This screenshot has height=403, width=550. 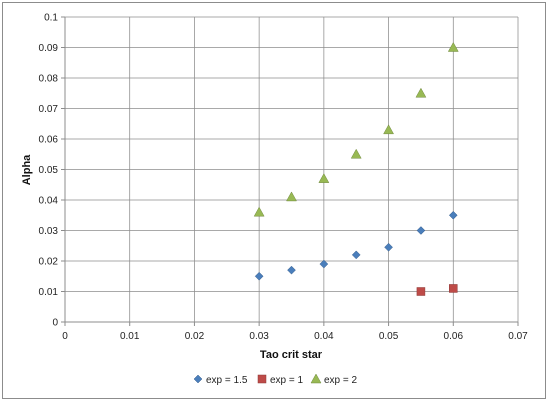 What do you see at coordinates (49, 201) in the screenshot?
I see `y-tick-label: 0.04` at bounding box center [49, 201].